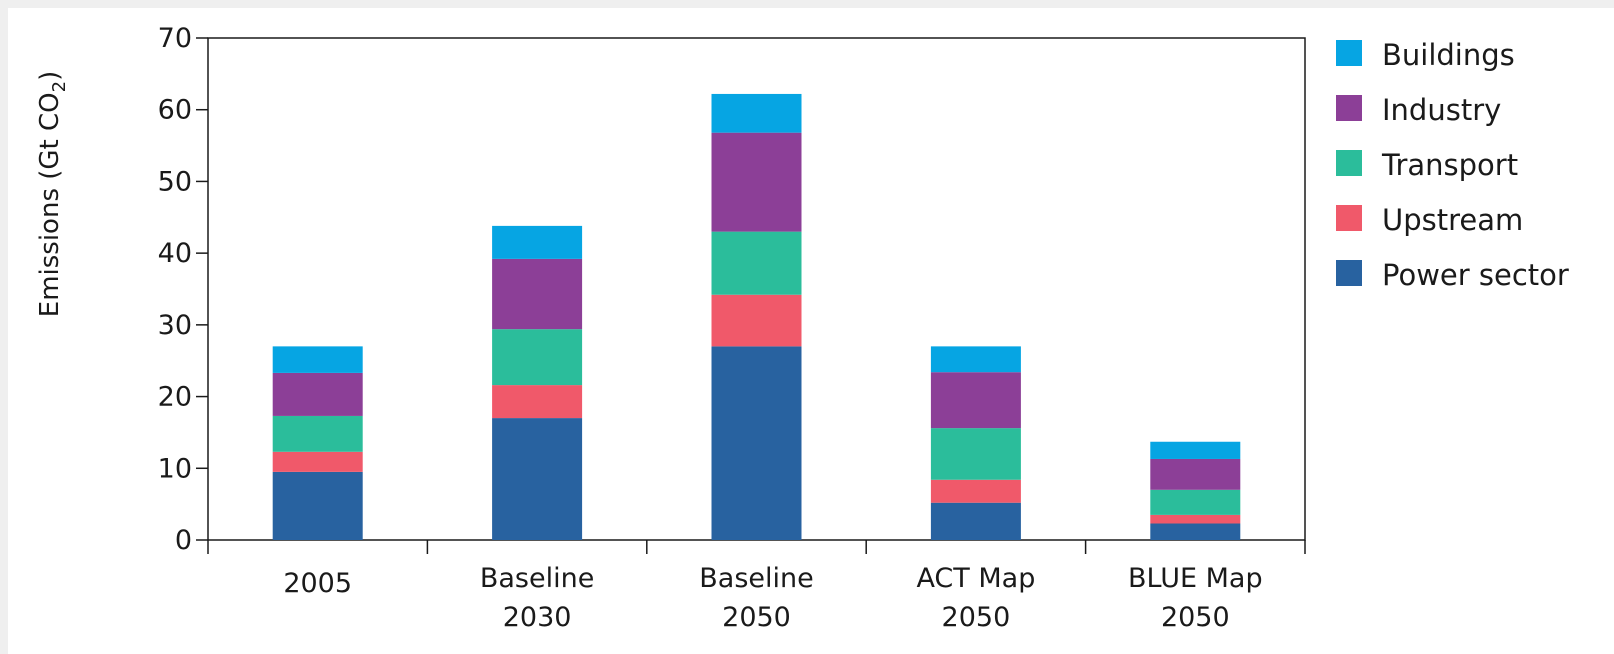 The height and width of the screenshot is (654, 1614). Describe the element at coordinates (175, 253) in the screenshot. I see `y-tick-label: 40` at that location.